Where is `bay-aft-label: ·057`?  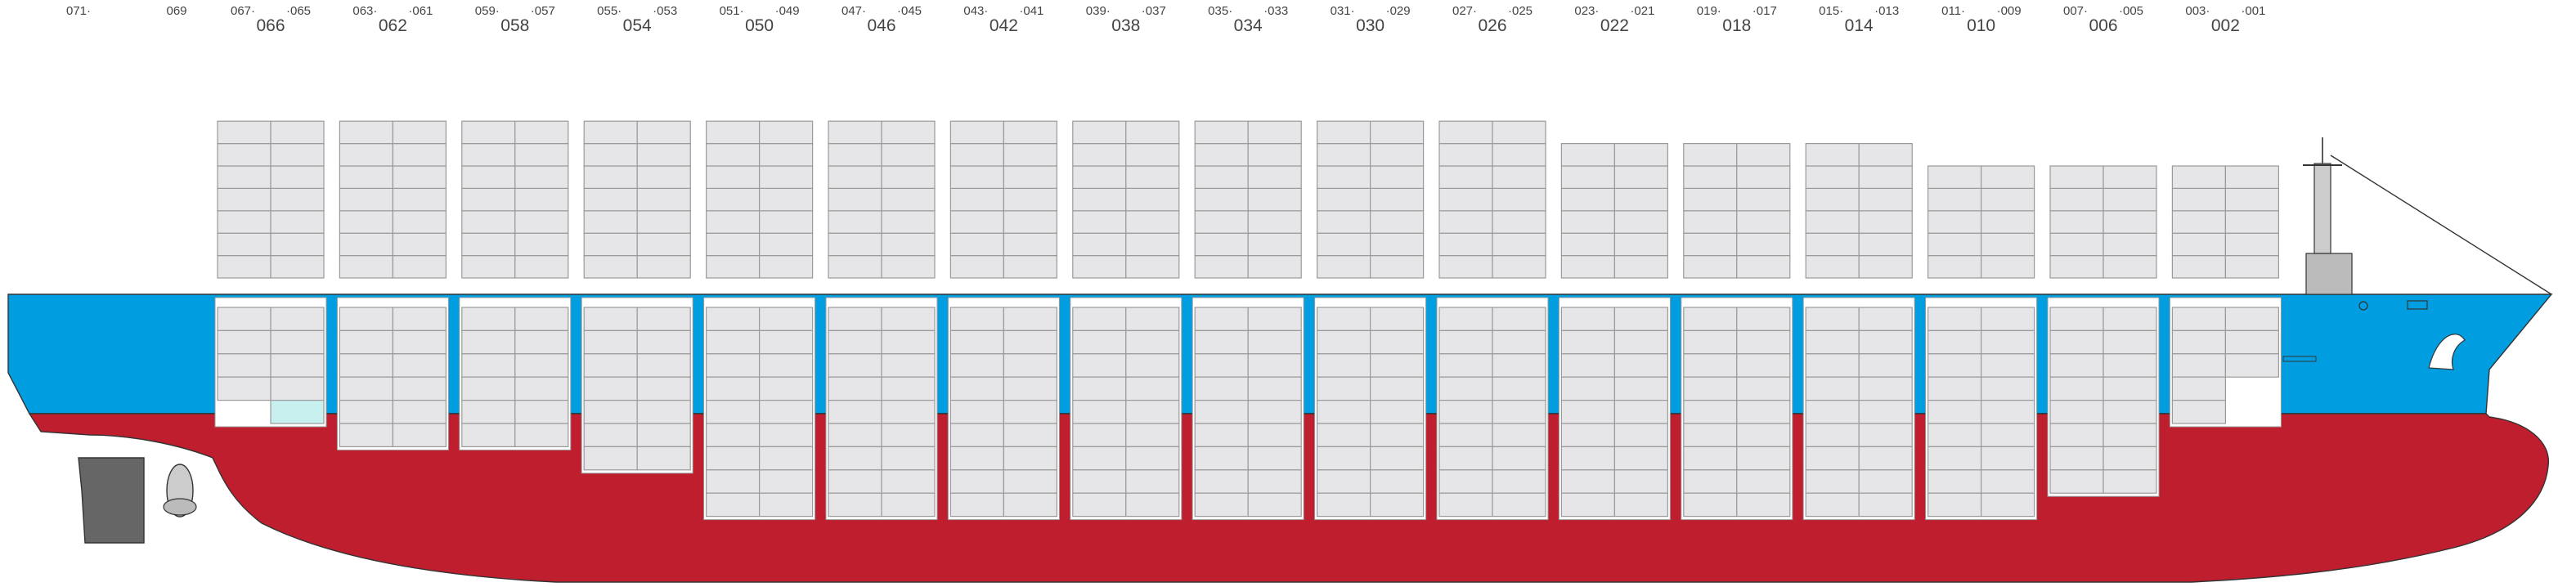
bay-aft-label: ·057 is located at coordinates (543, 11).